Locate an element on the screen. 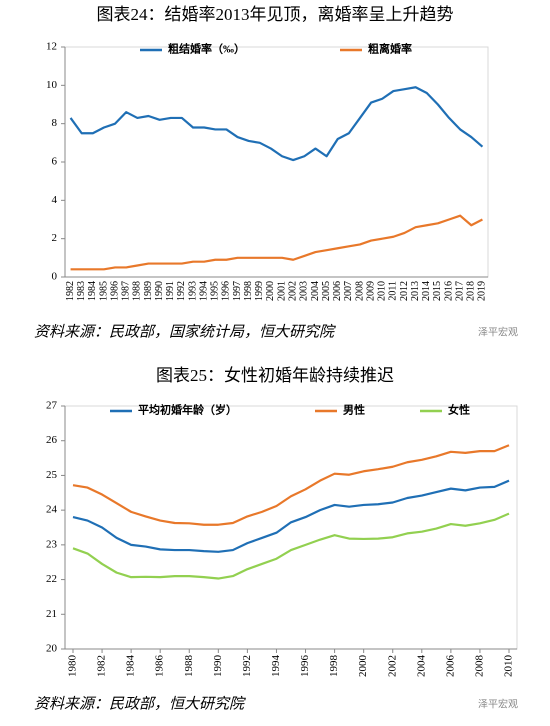 The height and width of the screenshot is (726, 550). x-tick-label: 2003 is located at coordinates (304, 291).